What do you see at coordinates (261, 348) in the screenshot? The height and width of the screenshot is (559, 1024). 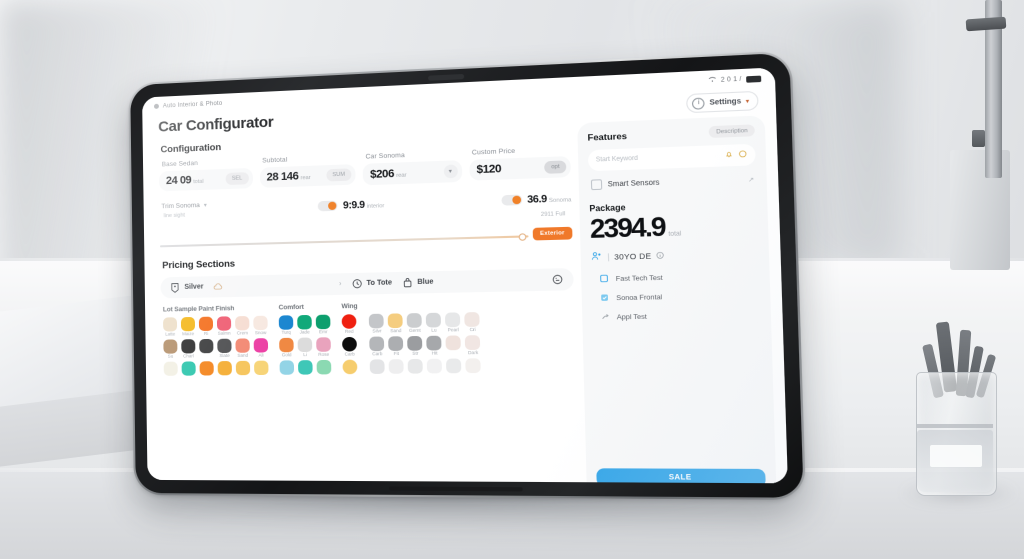 I see `swatch-cell: Ali` at bounding box center [261, 348].